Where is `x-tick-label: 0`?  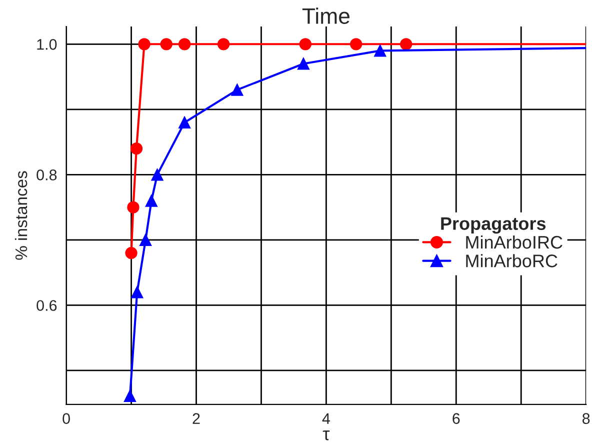 x-tick-label: 0 is located at coordinates (66, 418).